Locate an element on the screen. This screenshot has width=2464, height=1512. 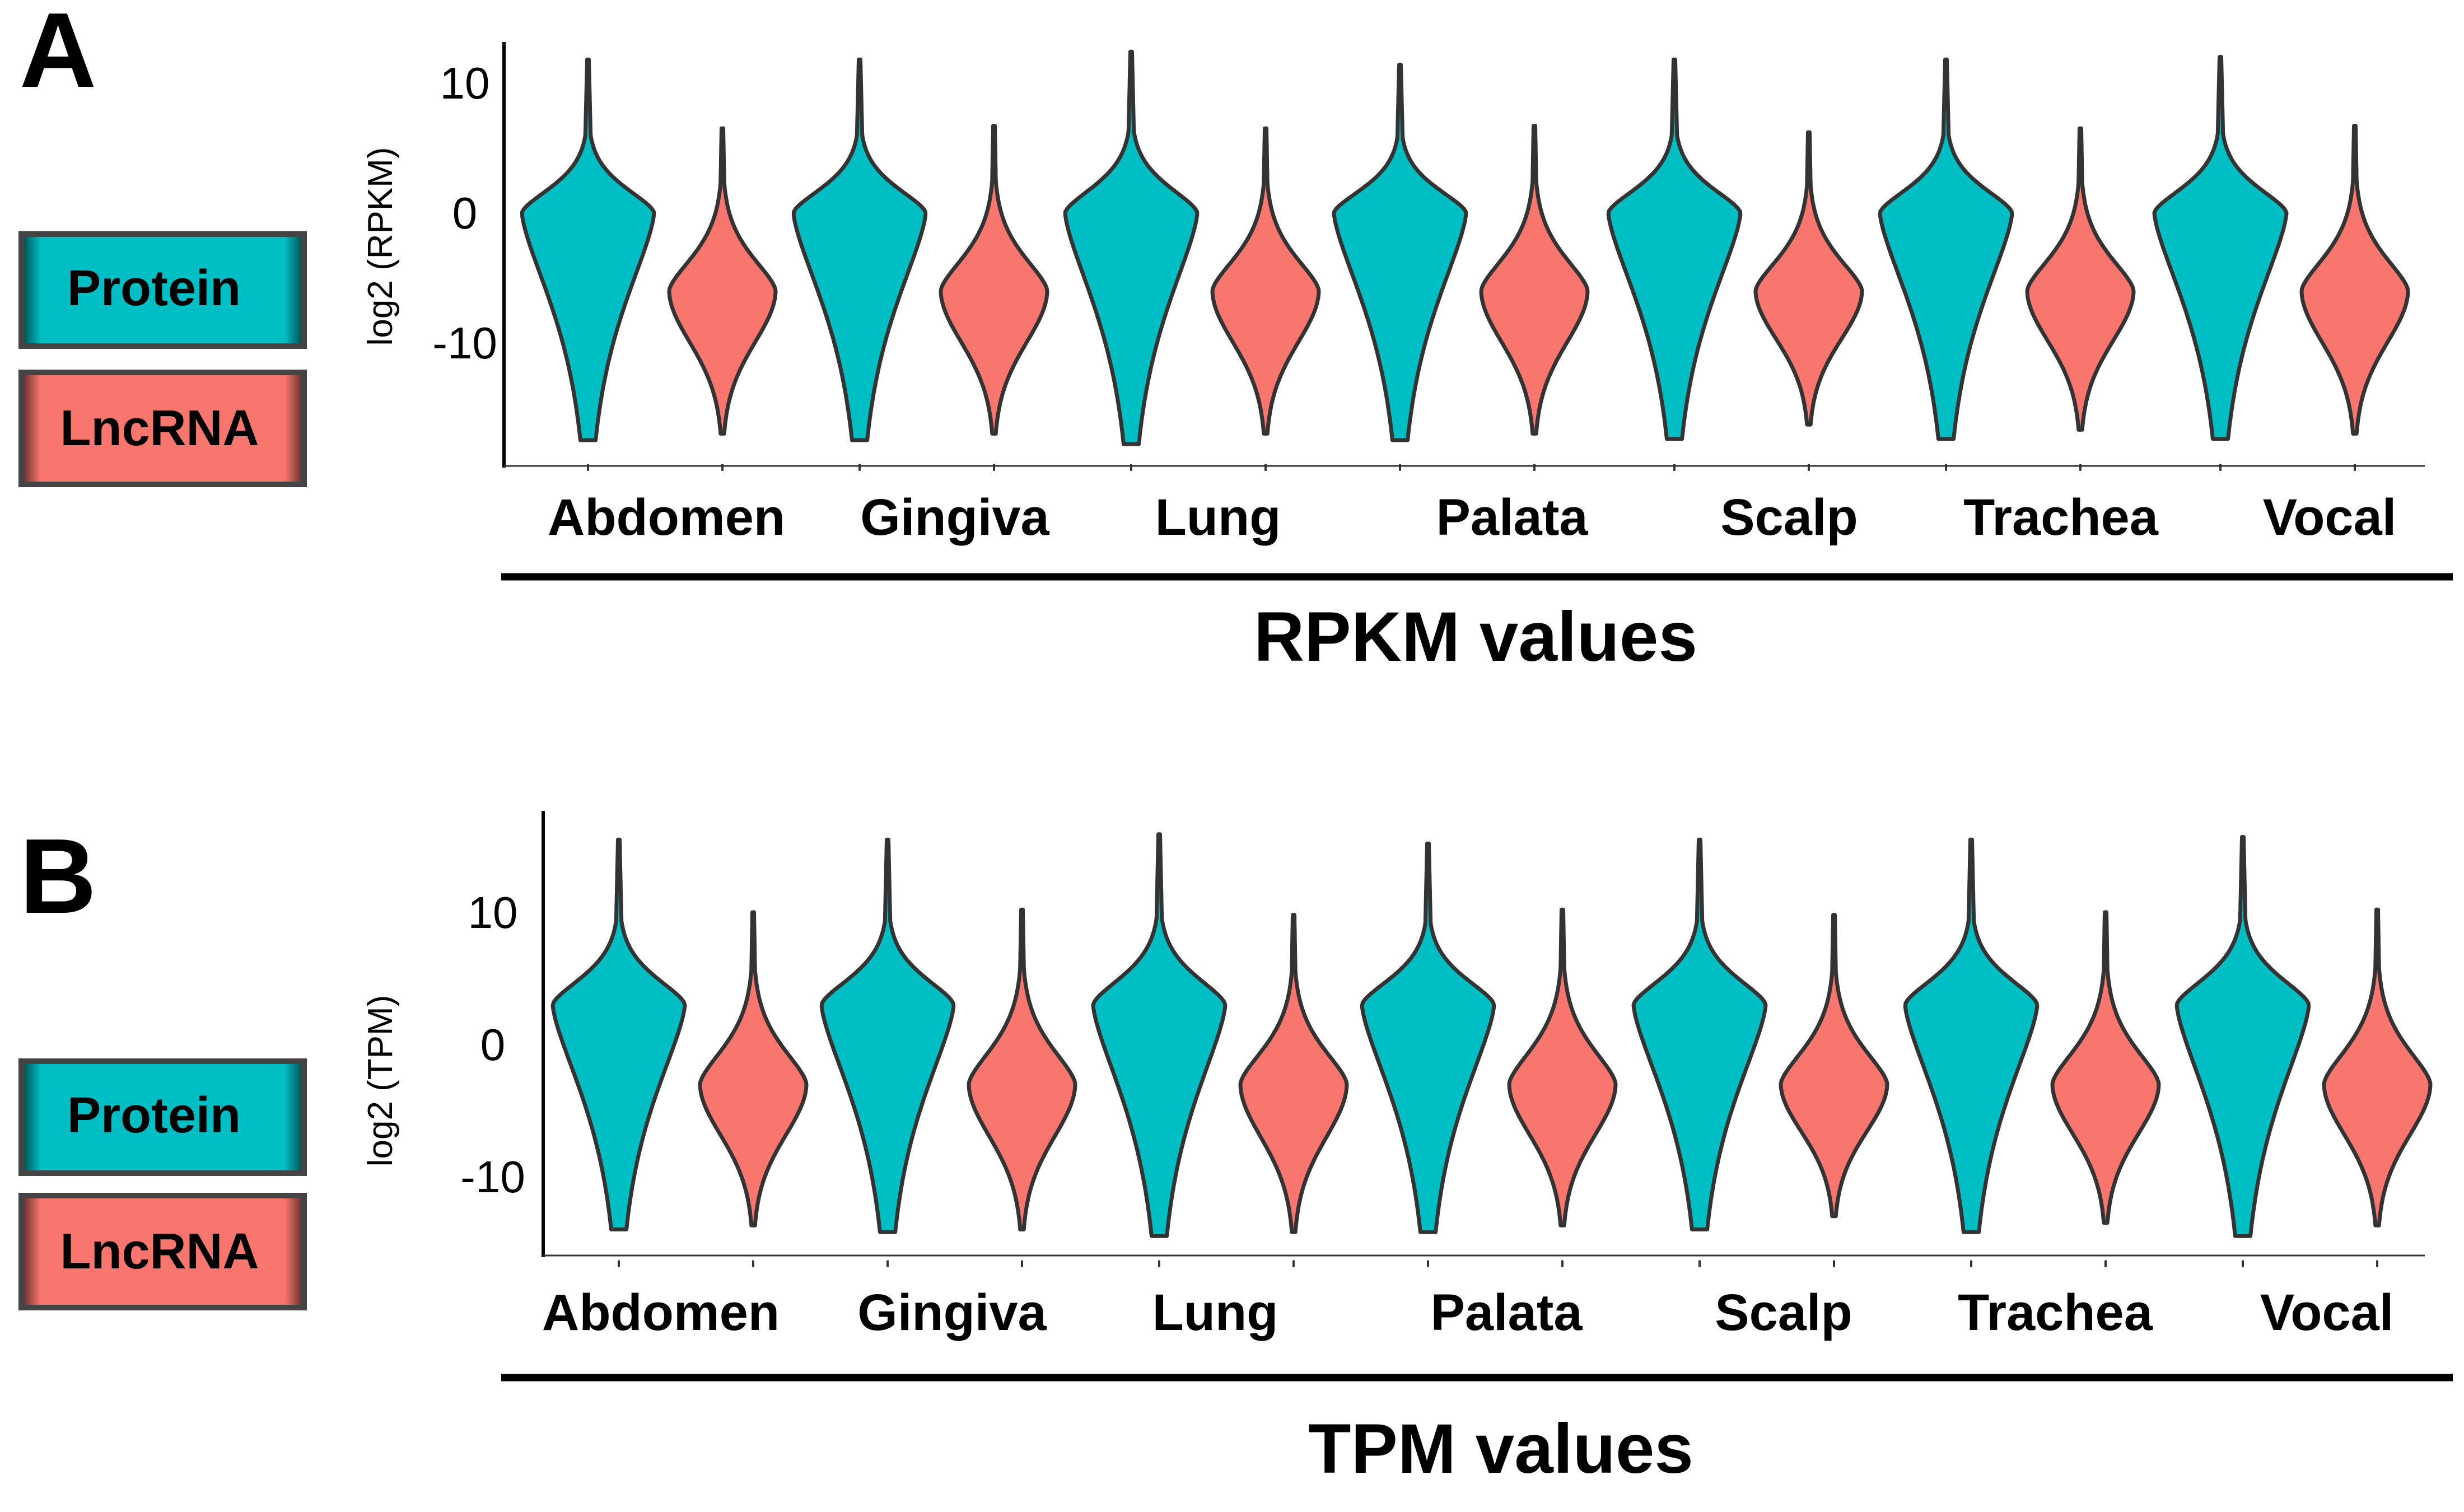
violin-a-gingiva-lncrna is located at coordinates (994, 280).